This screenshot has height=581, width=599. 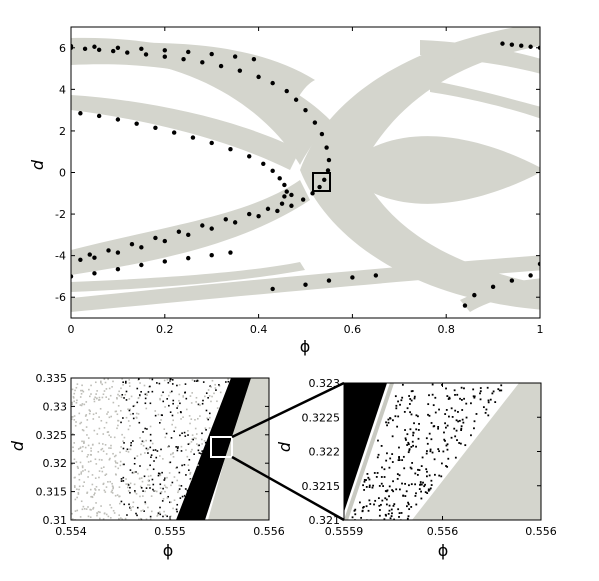 What do you see at coordinates (541, 531) in the screenshot?
I see `x-tick-label: 0.556` at bounding box center [541, 531].